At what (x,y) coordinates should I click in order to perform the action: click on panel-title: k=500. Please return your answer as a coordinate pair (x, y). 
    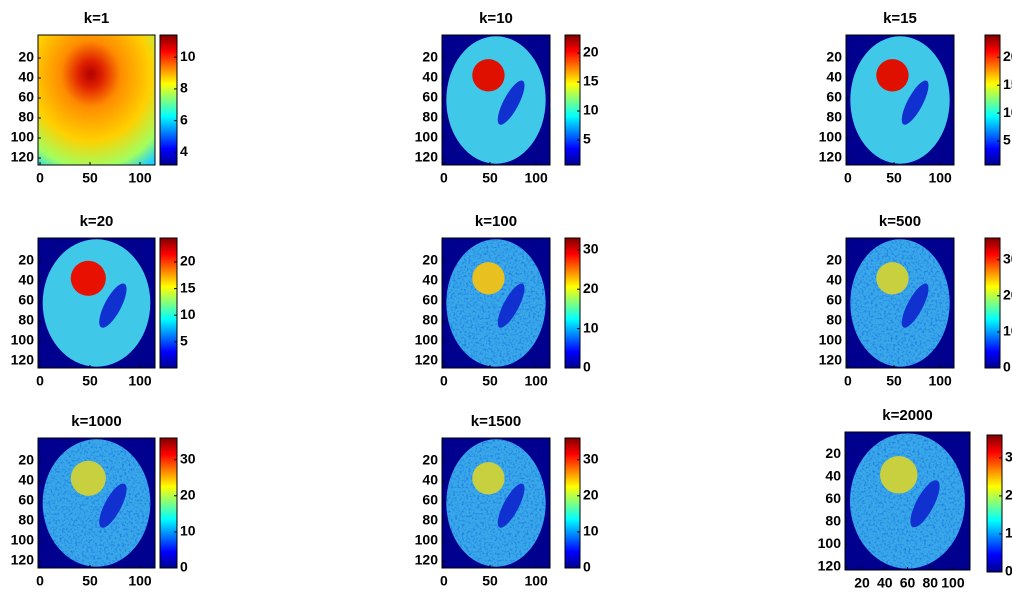
    Looking at the image, I should click on (900, 221).